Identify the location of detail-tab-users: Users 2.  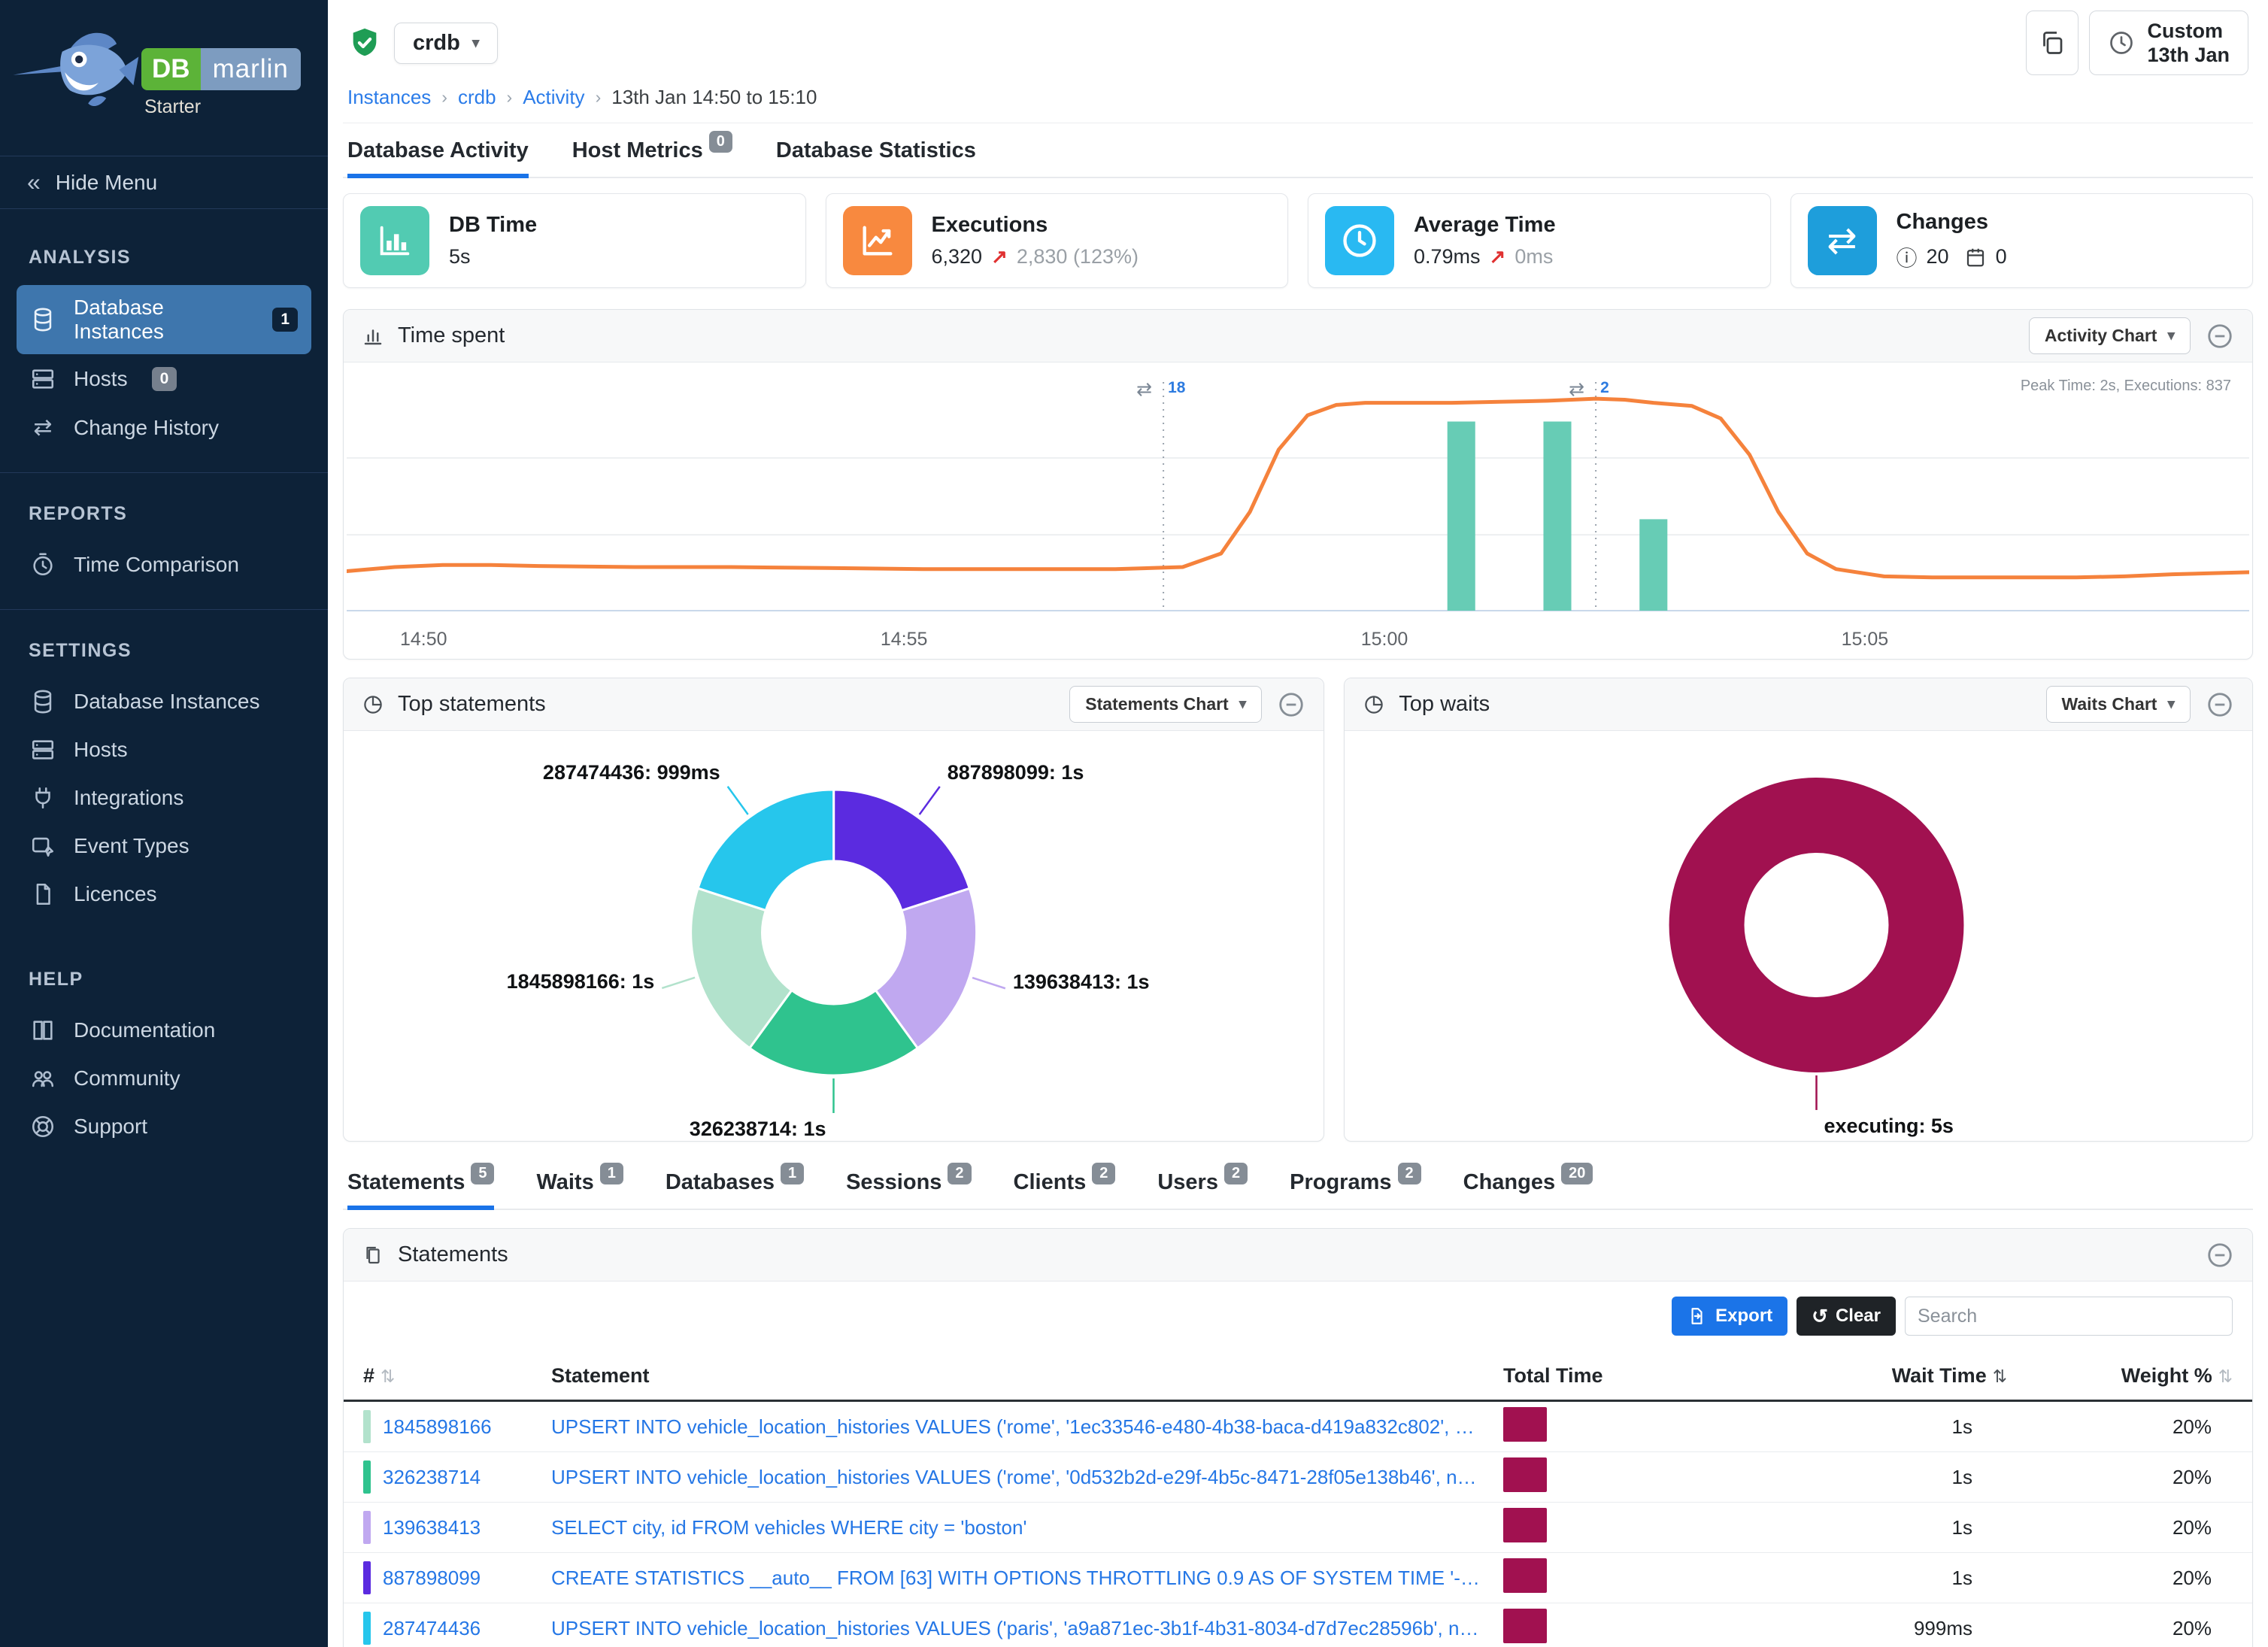
(1202, 1186).